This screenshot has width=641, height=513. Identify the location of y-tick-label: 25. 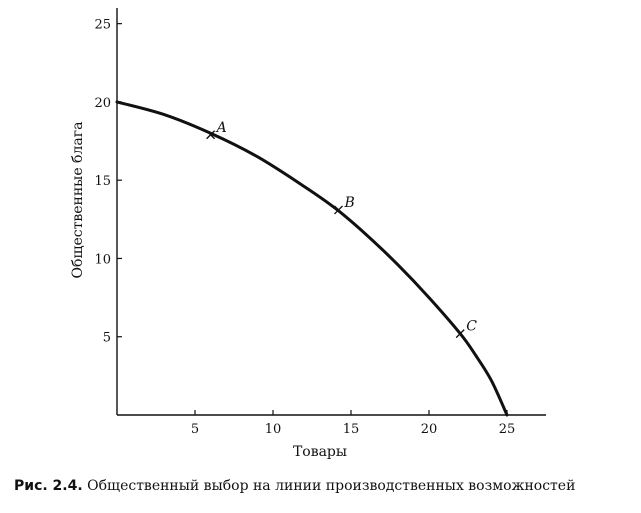
(102, 25).